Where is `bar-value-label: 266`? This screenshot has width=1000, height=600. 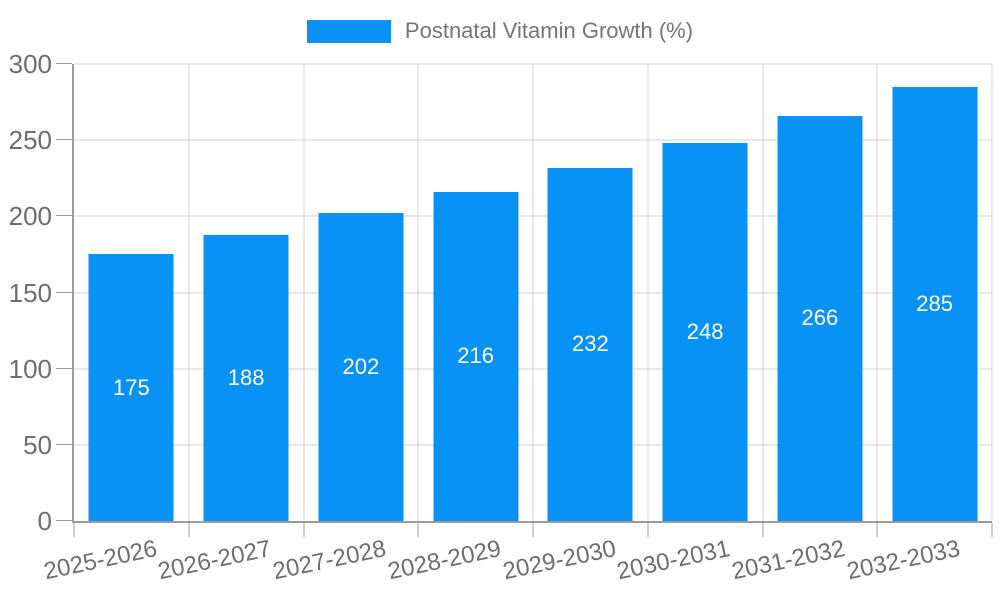 bar-value-label: 266 is located at coordinates (820, 318).